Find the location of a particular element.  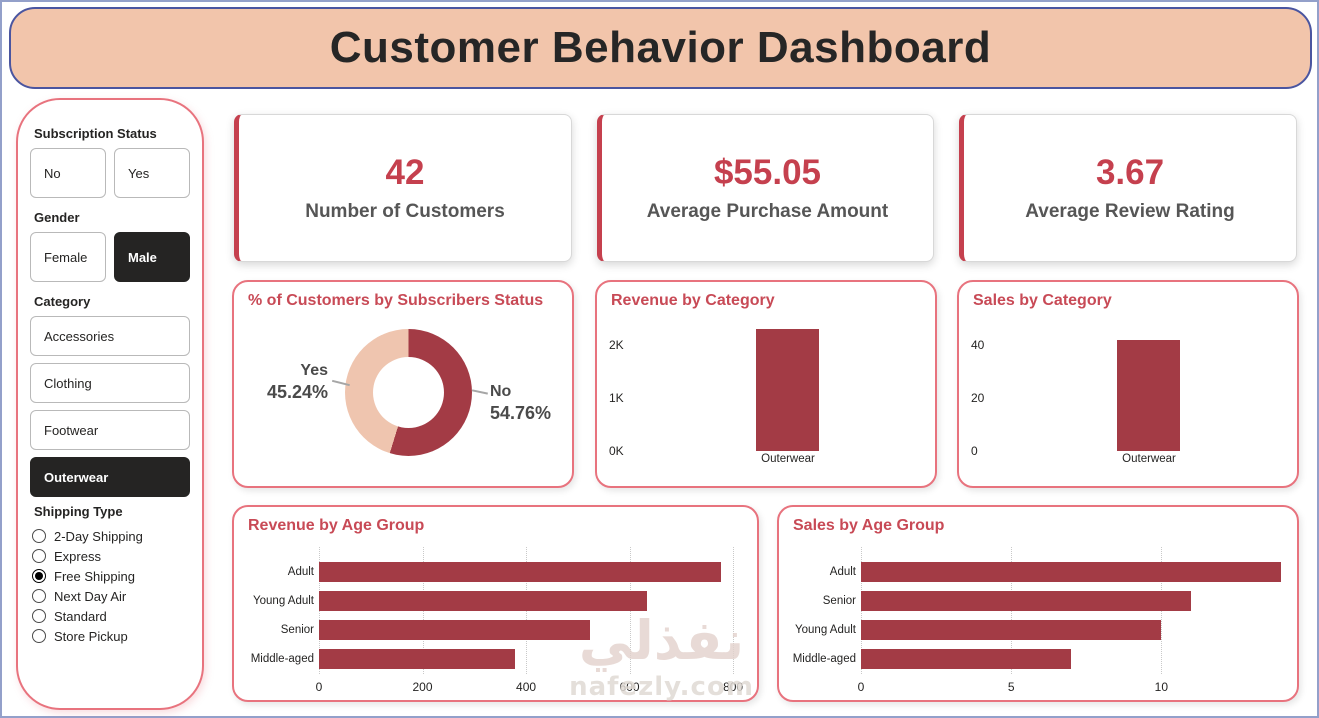

filter-button-footwear: Footwear is located at coordinates (110, 430).